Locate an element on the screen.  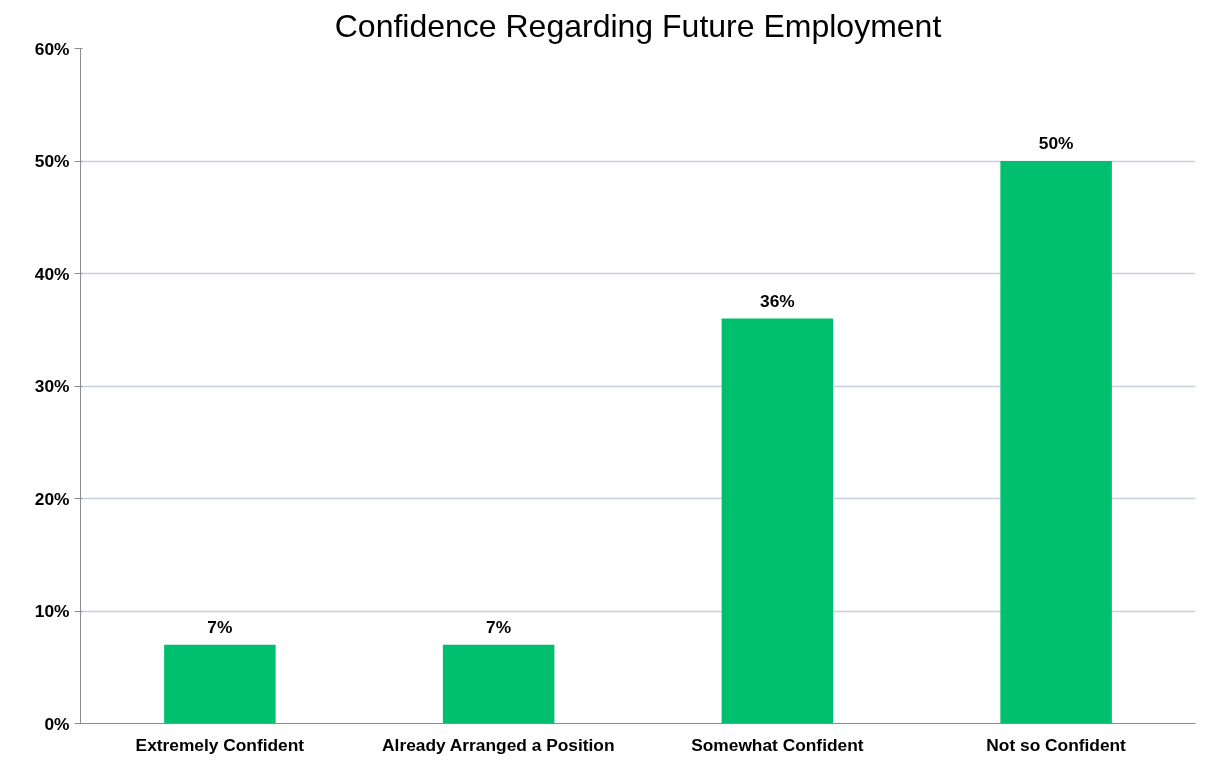
x-tick-label: Not so Confident is located at coordinates (1056, 744).